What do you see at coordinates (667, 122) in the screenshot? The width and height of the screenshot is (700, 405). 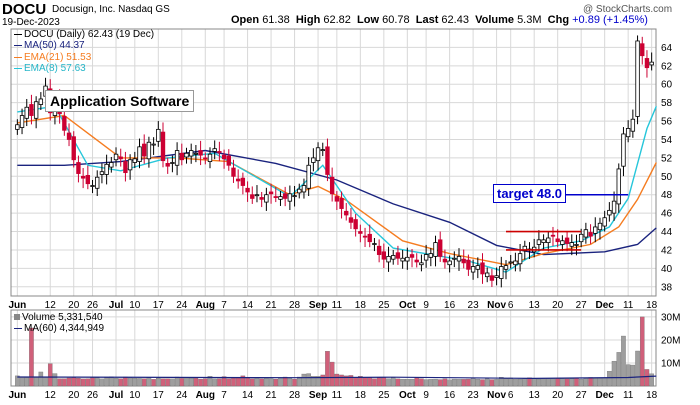 I see `price-tick-label: 56` at bounding box center [667, 122].